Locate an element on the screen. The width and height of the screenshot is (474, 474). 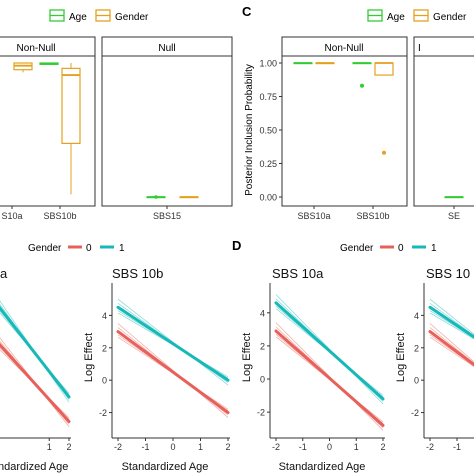
plot-frame-b-nonnull is located at coordinates (48, 131).